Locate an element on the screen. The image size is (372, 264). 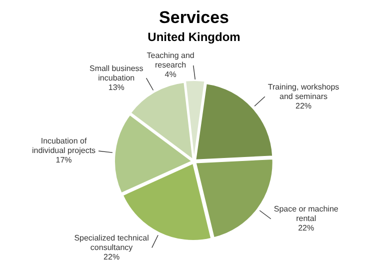
slice-label: Training, workshops and seminars is located at coordinates (304, 91).